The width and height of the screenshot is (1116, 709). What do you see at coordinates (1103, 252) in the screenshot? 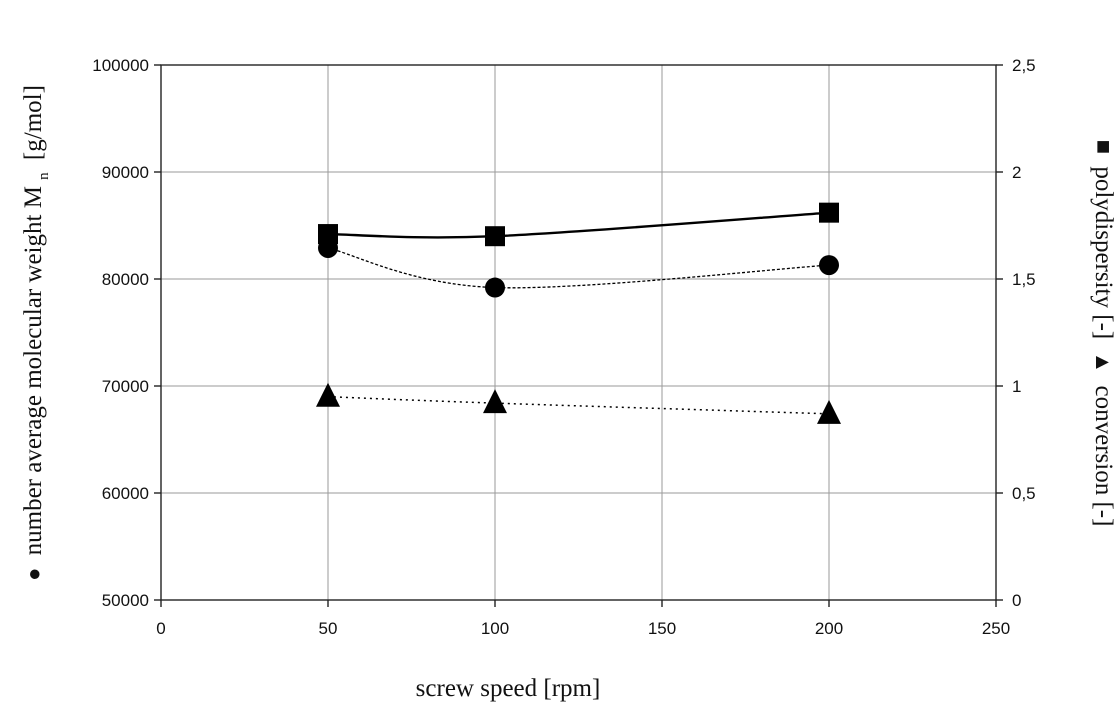
I see `right-axis-title-polydispersity: polydispersity [-]` at bounding box center [1103, 252].